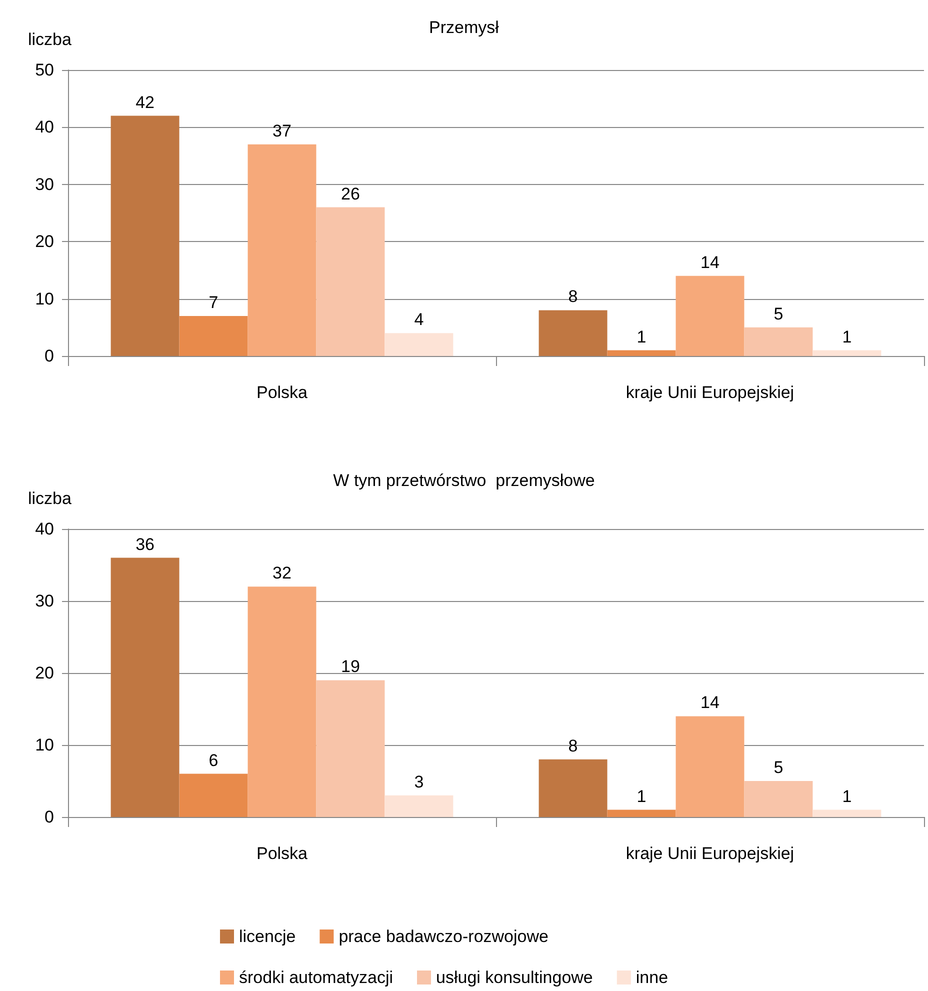 This screenshot has width=928, height=991. Describe the element at coordinates (145, 544) in the screenshot. I see `data-label: 36` at that location.